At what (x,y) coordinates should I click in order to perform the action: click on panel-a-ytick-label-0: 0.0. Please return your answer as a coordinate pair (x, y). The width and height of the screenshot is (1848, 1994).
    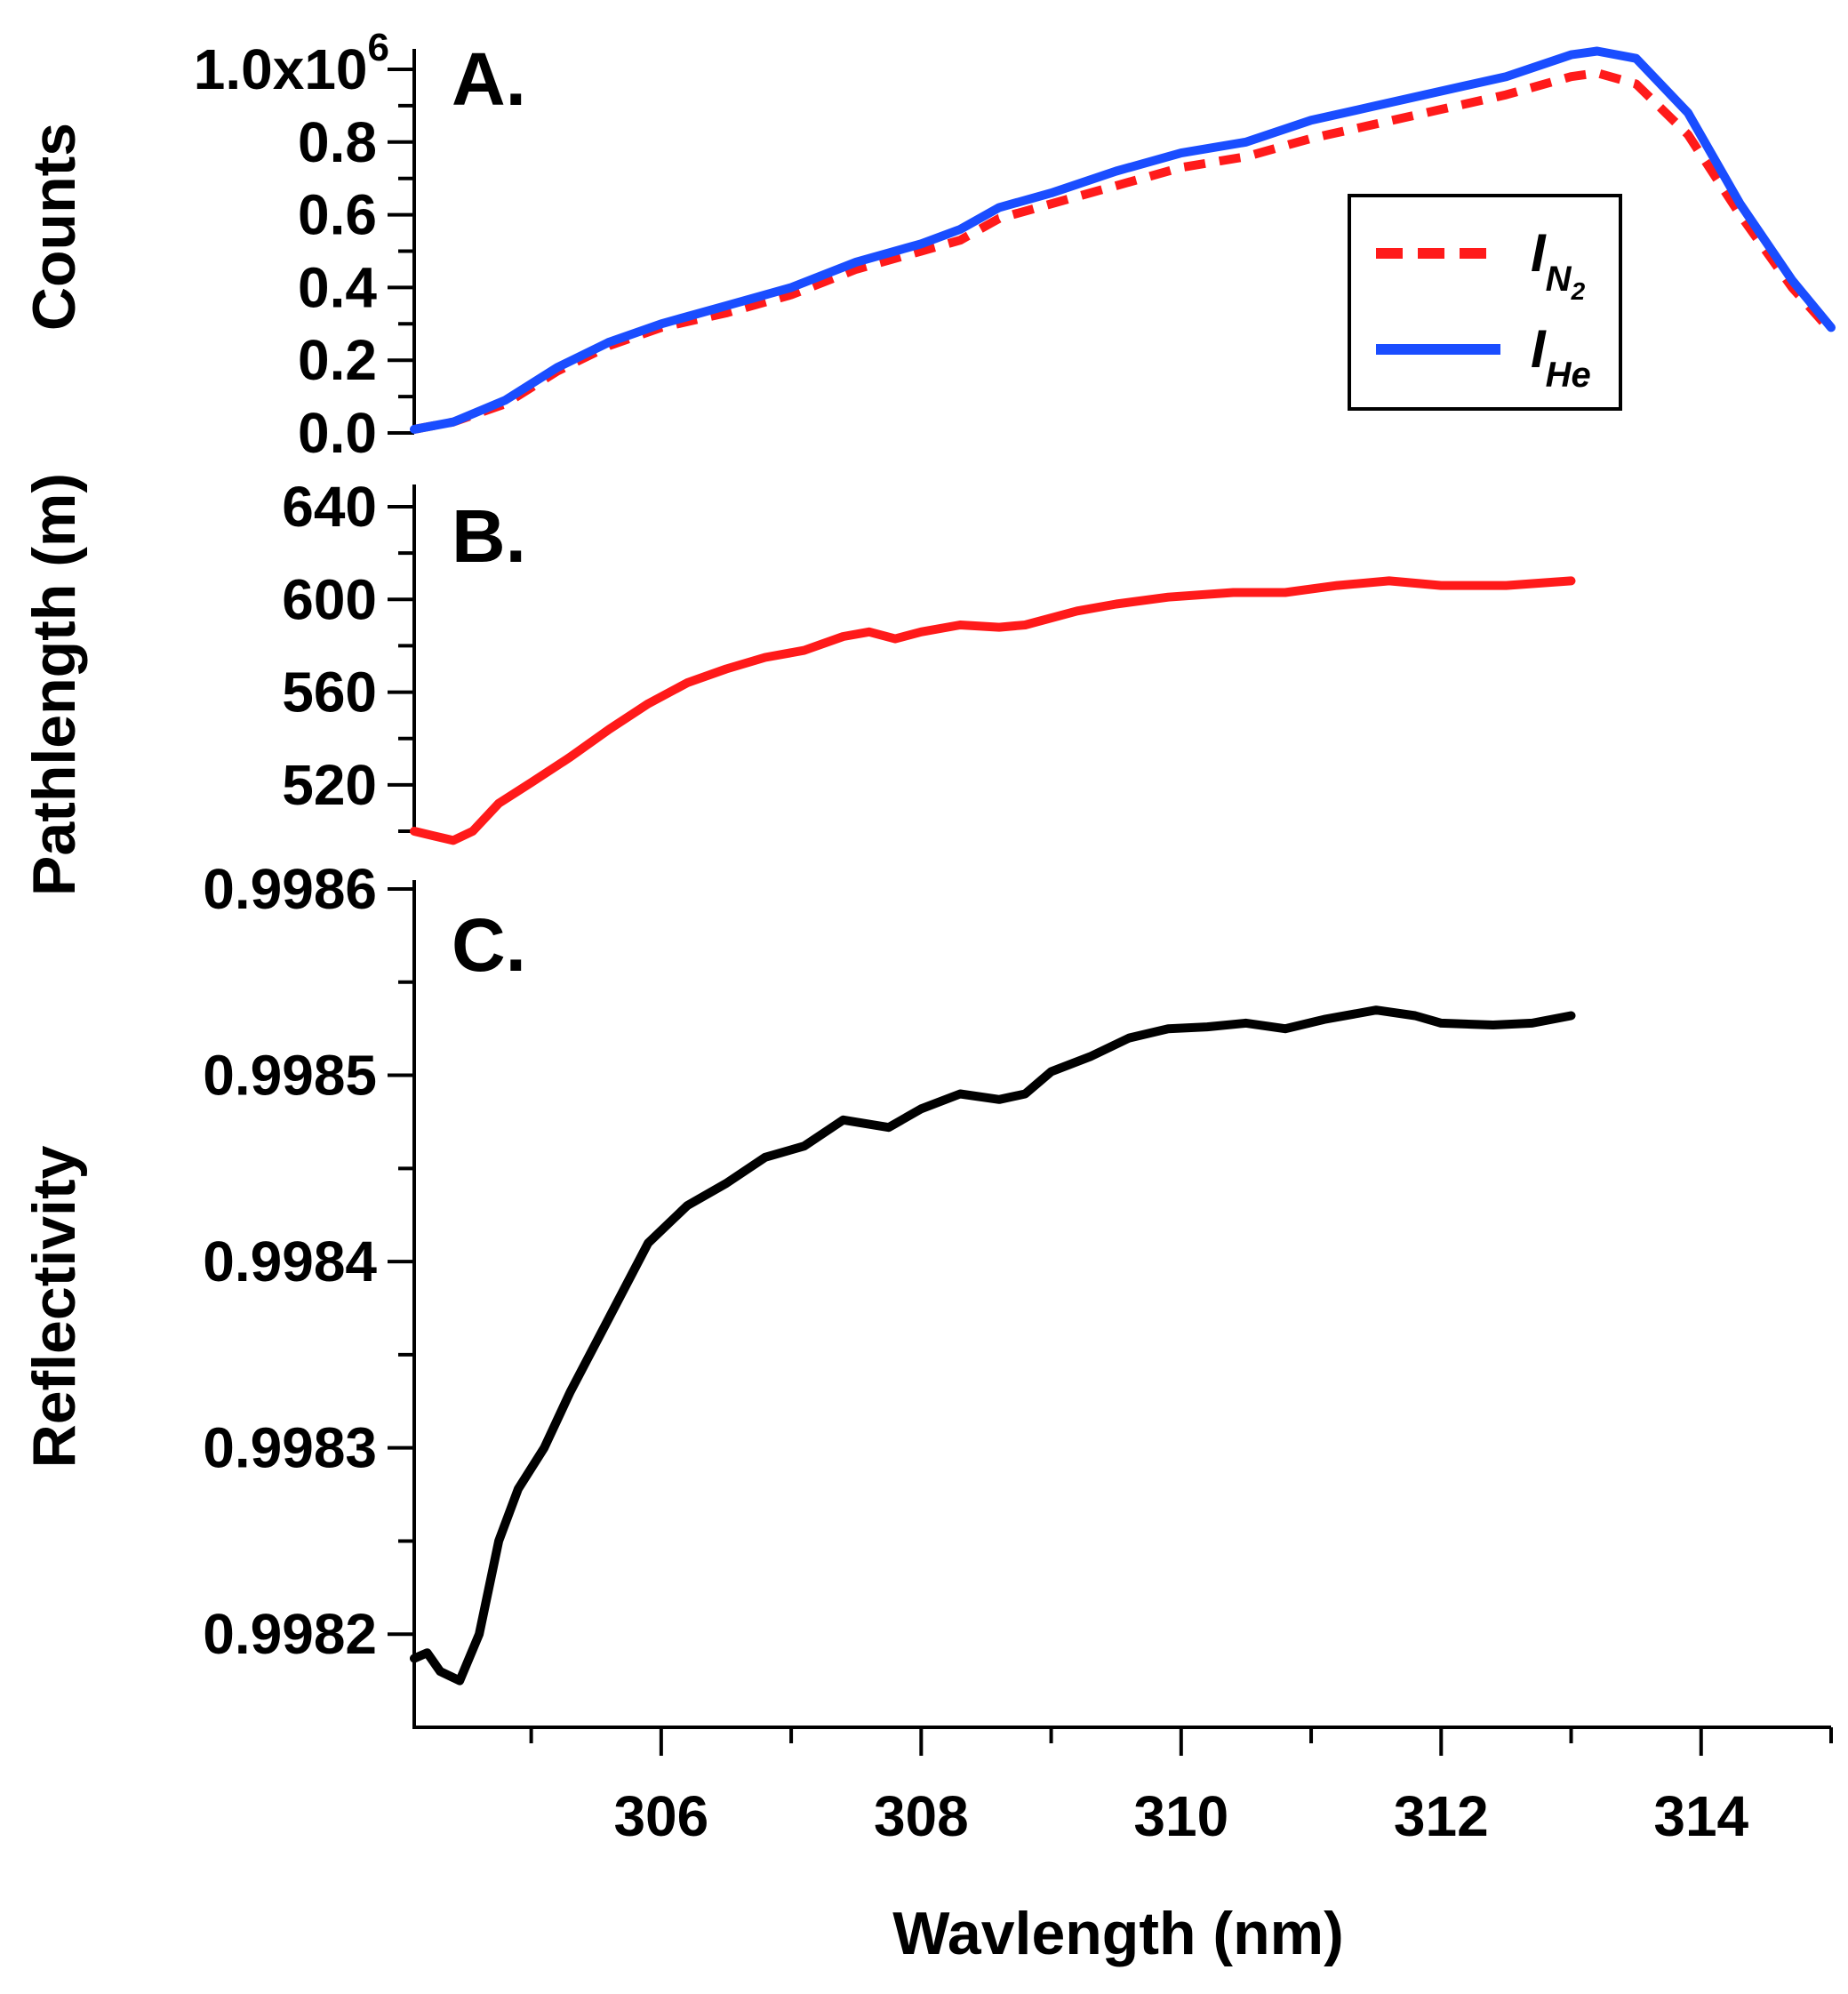
    Looking at the image, I should click on (337, 433).